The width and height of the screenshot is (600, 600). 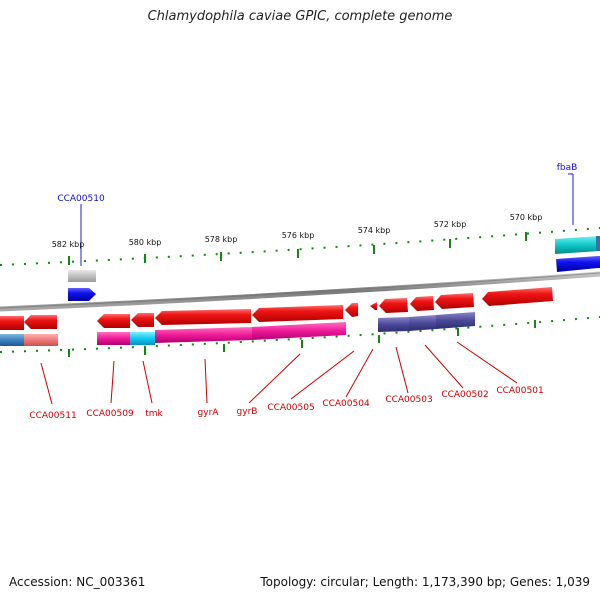 I want to click on scale-label-582: 582 kbp, so click(x=68, y=244).